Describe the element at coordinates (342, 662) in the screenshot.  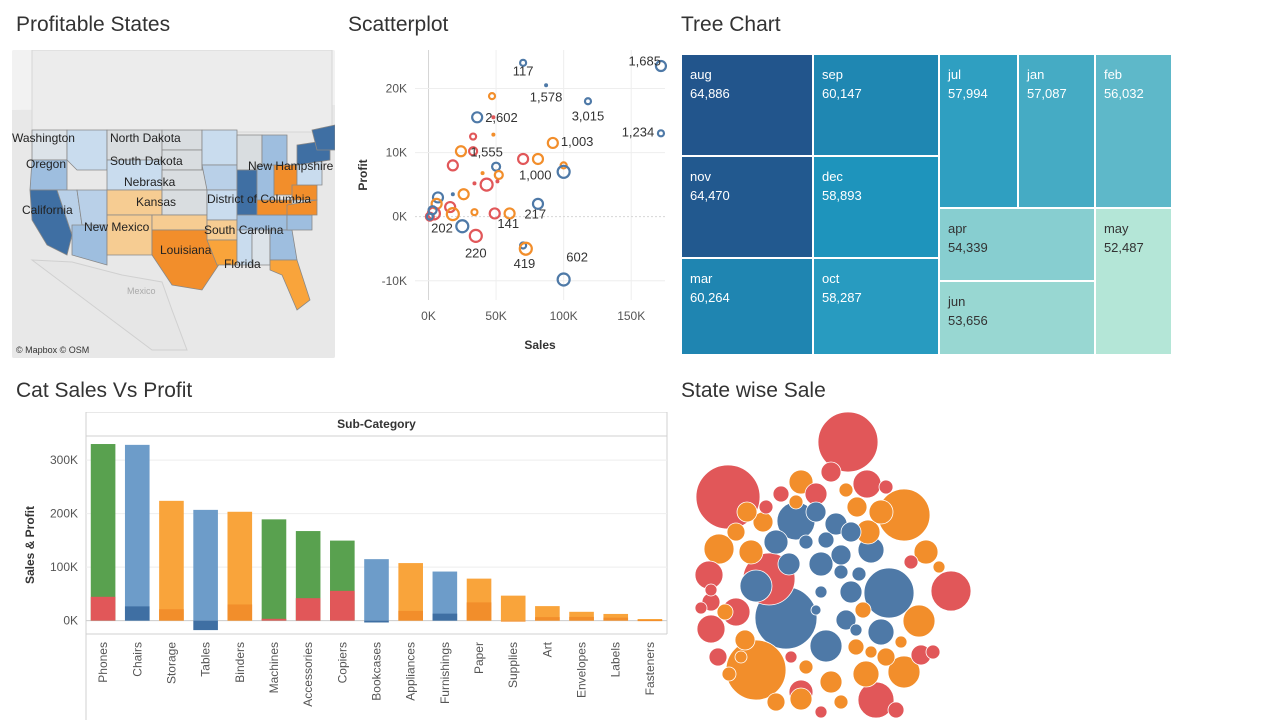
I see `bar-category-label: Copiers` at that location.